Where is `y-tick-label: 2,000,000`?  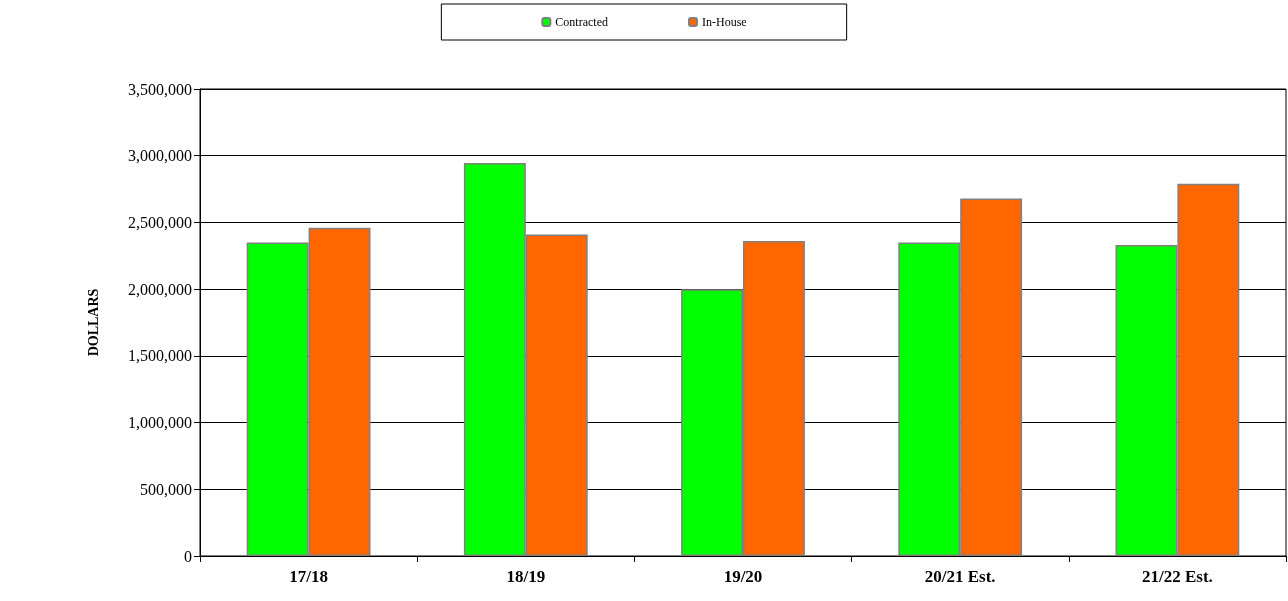
y-tick-label: 2,000,000 is located at coordinates (160, 289).